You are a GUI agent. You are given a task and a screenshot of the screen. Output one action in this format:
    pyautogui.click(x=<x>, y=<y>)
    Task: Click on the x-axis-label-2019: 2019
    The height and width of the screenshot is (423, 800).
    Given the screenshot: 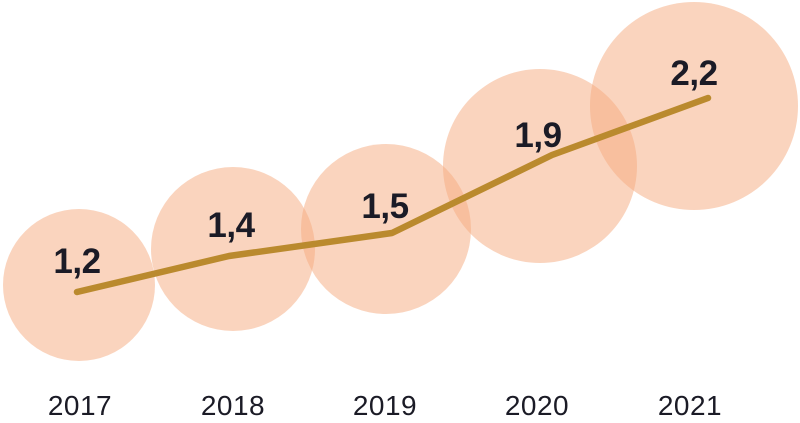 What is the action you would take?
    pyautogui.click(x=385, y=405)
    